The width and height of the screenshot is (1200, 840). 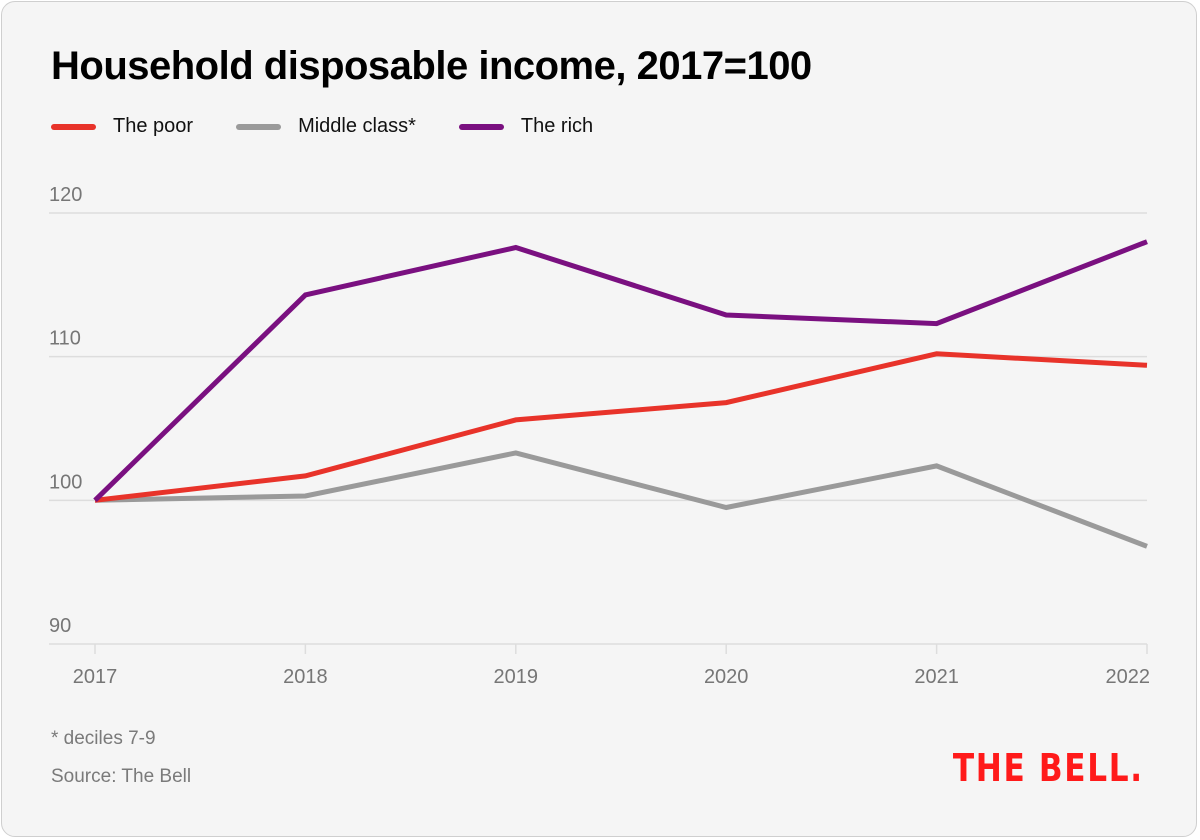 I want to click on chart-title: Household disposable income, 2017=100, so click(x=431, y=66).